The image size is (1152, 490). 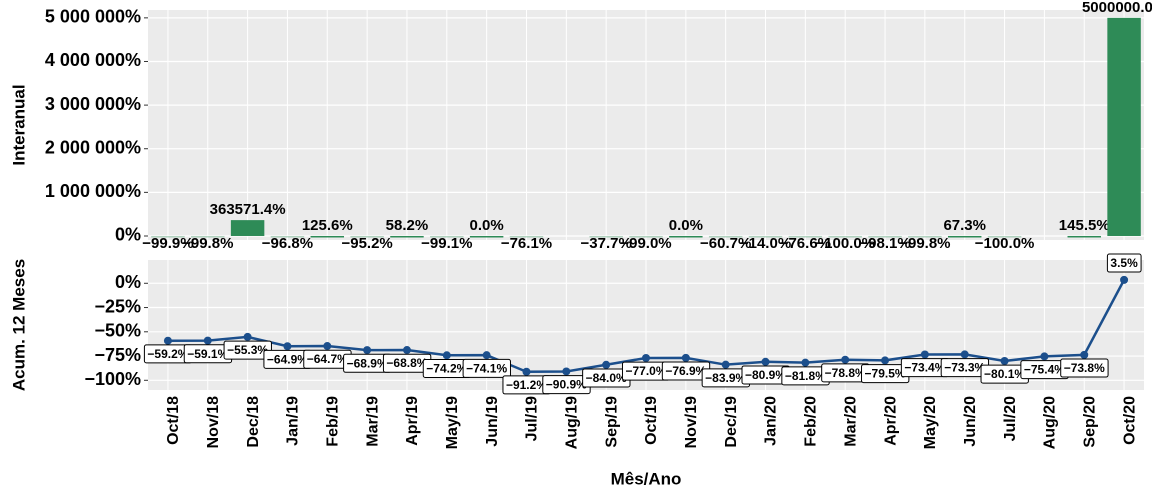 I want to click on x-tick-label: Dec/19, so click(x=731, y=422).